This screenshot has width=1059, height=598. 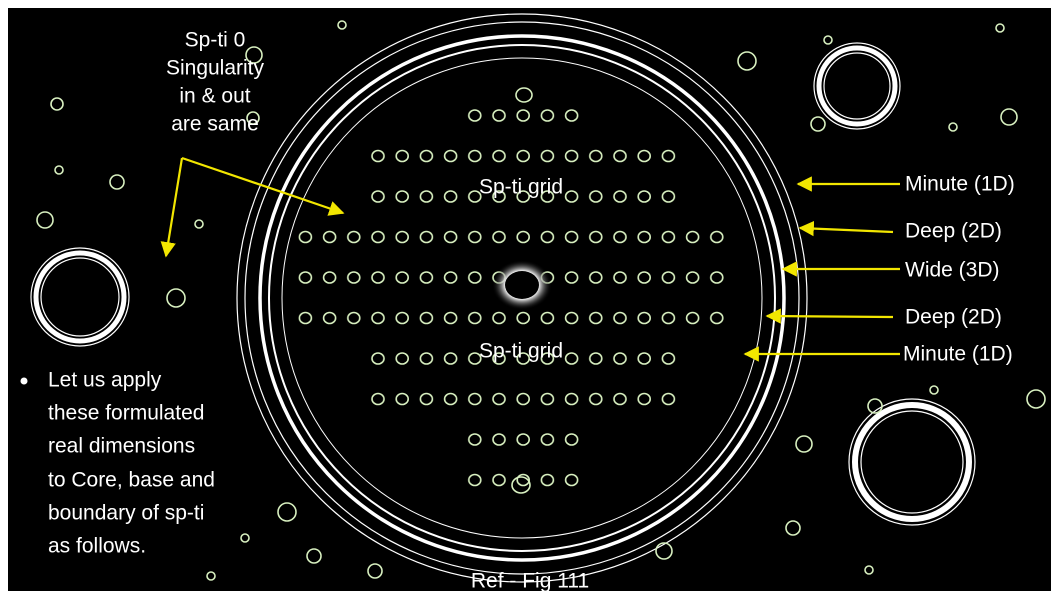 What do you see at coordinates (952, 270) in the screenshot?
I see `dimension-label: Wide (3D)` at bounding box center [952, 270].